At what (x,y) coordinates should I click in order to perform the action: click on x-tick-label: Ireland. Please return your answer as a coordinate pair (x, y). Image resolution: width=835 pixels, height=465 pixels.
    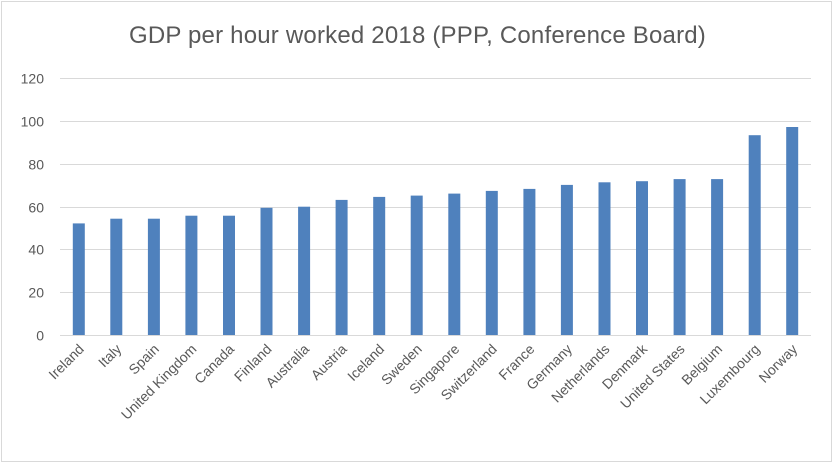
    Looking at the image, I should click on (66, 362).